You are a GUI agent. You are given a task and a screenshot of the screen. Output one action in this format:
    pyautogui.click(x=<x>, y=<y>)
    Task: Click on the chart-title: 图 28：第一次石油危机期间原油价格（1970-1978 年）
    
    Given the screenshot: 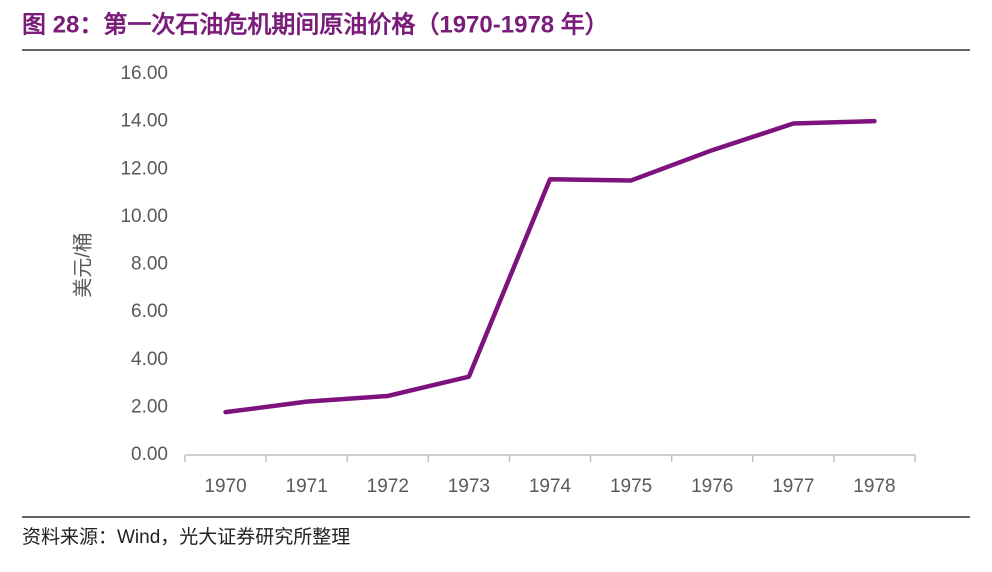 What is the action you would take?
    pyautogui.click(x=315, y=24)
    